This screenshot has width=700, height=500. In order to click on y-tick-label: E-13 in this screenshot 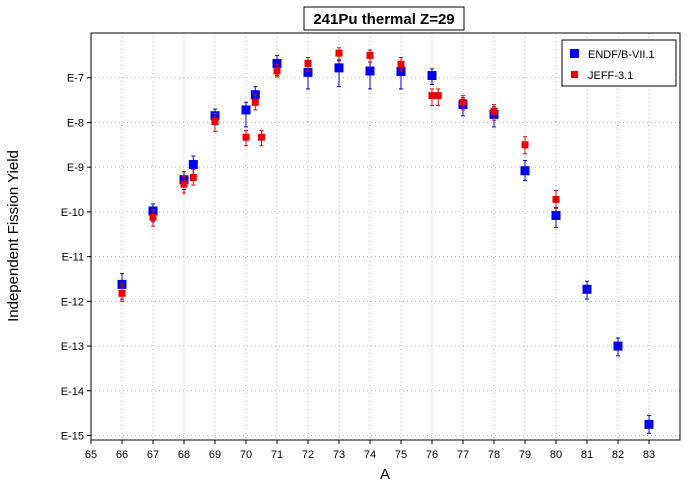, I will do `click(72, 347)`.